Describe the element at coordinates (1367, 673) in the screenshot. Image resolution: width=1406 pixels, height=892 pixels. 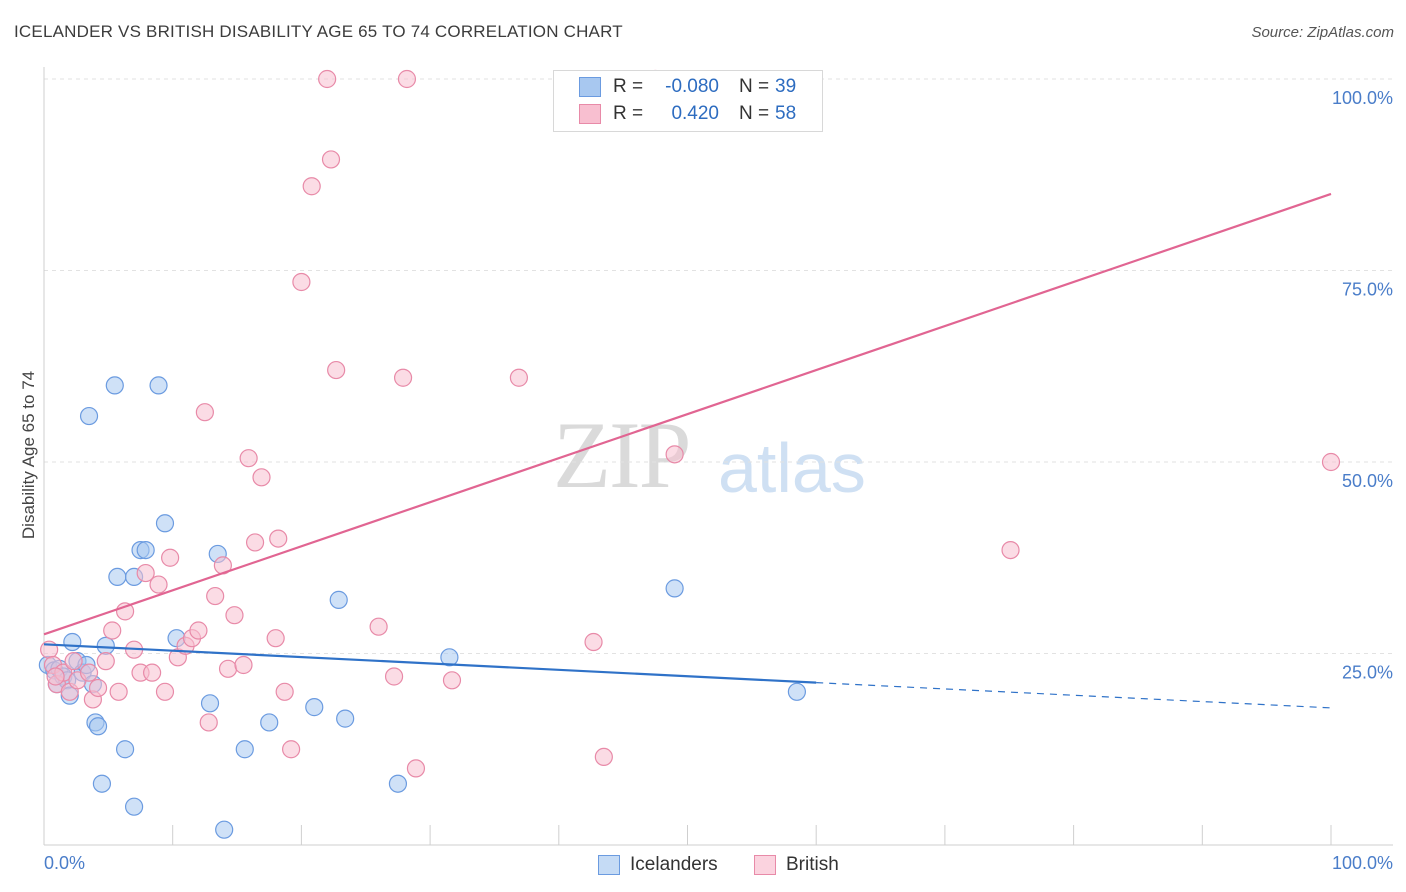
I see `y-tick-label: 25.0%` at that location.